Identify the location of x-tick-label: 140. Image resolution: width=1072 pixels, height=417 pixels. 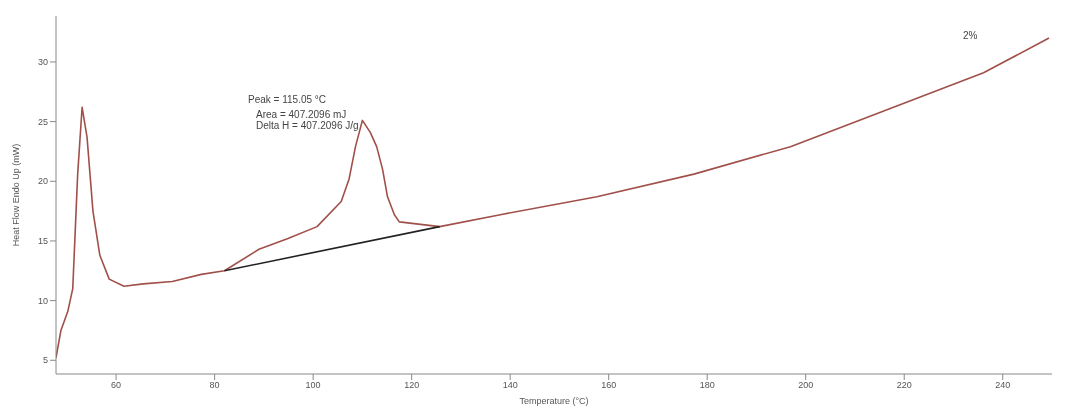
(510, 385).